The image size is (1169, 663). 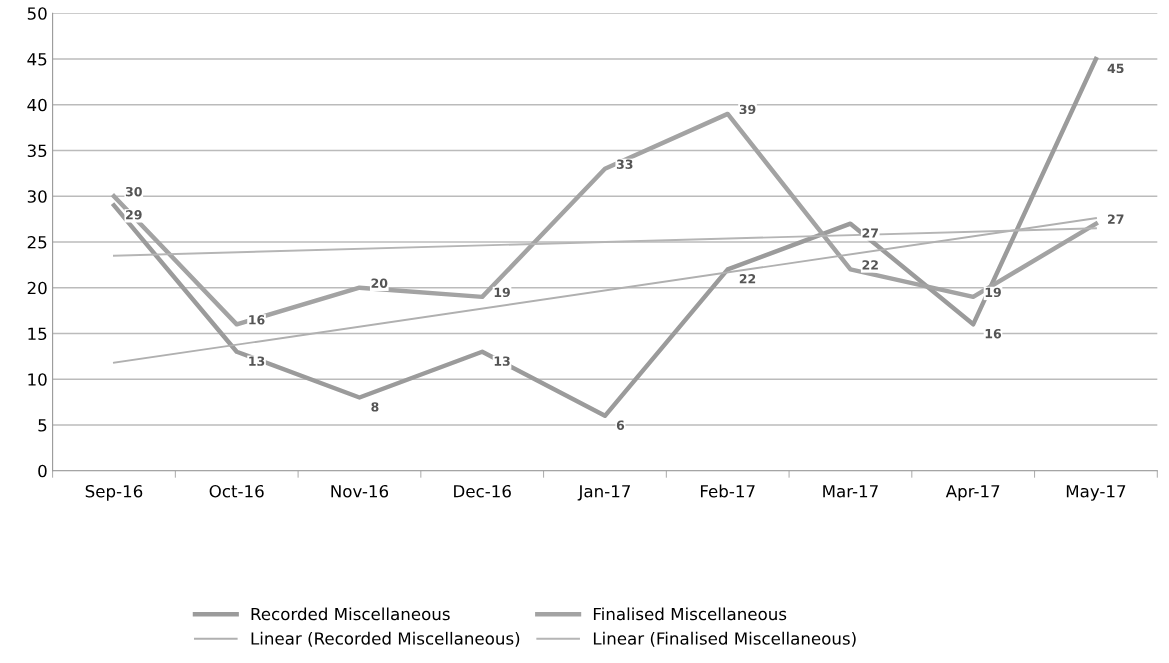 I want to click on y-tick-label: 30, so click(x=37, y=196).